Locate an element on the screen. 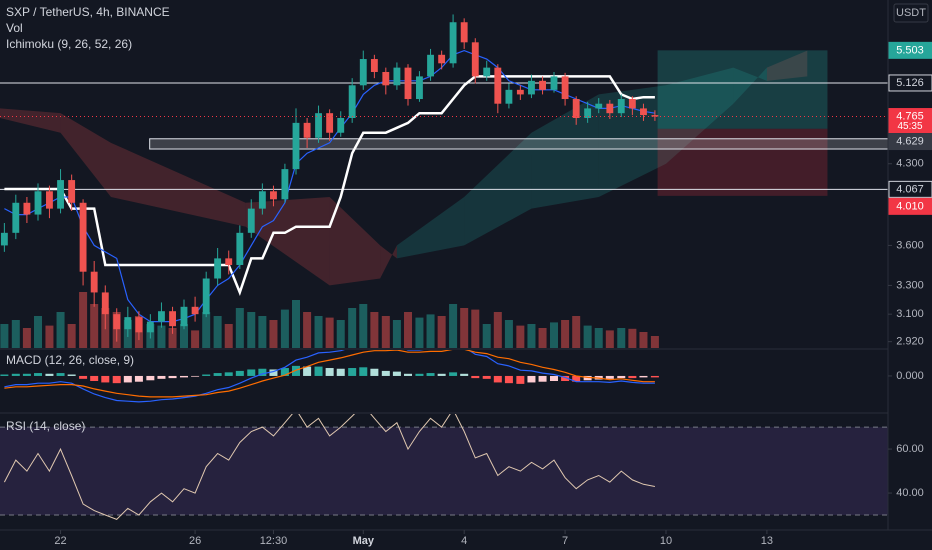  price-tag-label: 5.503 is located at coordinates (910, 50).